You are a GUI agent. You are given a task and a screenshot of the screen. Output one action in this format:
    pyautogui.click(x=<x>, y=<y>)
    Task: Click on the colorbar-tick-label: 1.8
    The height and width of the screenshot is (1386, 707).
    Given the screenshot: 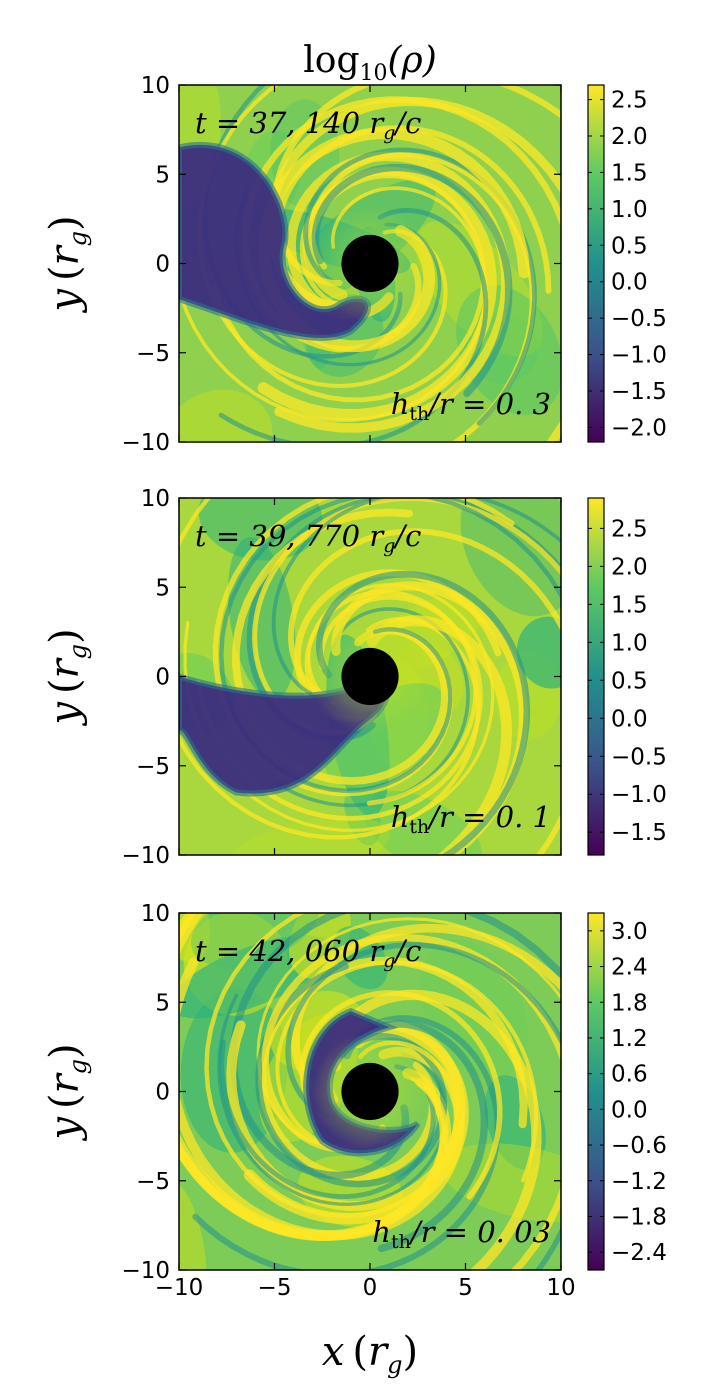 What is the action you would take?
    pyautogui.click(x=629, y=1003)
    